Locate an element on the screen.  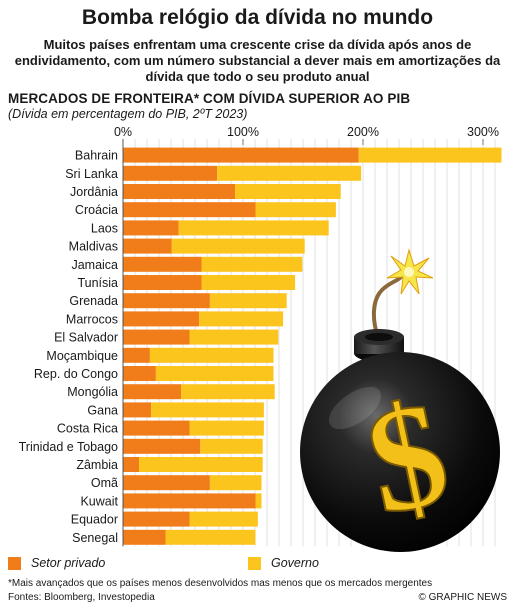
category-label: Trinidad e Tobago is located at coordinates (68, 447).